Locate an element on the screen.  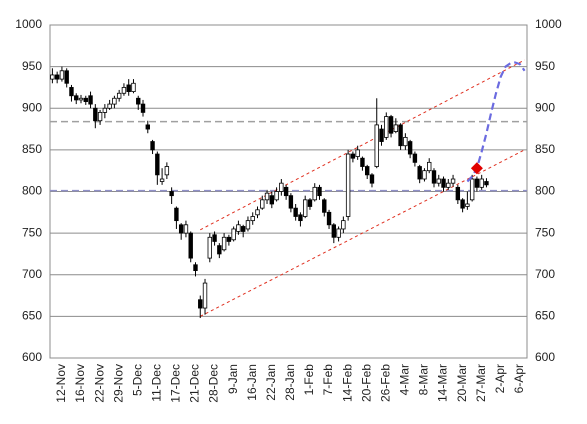
x-tick-label: 2-Apr is located at coordinates (500, 378).